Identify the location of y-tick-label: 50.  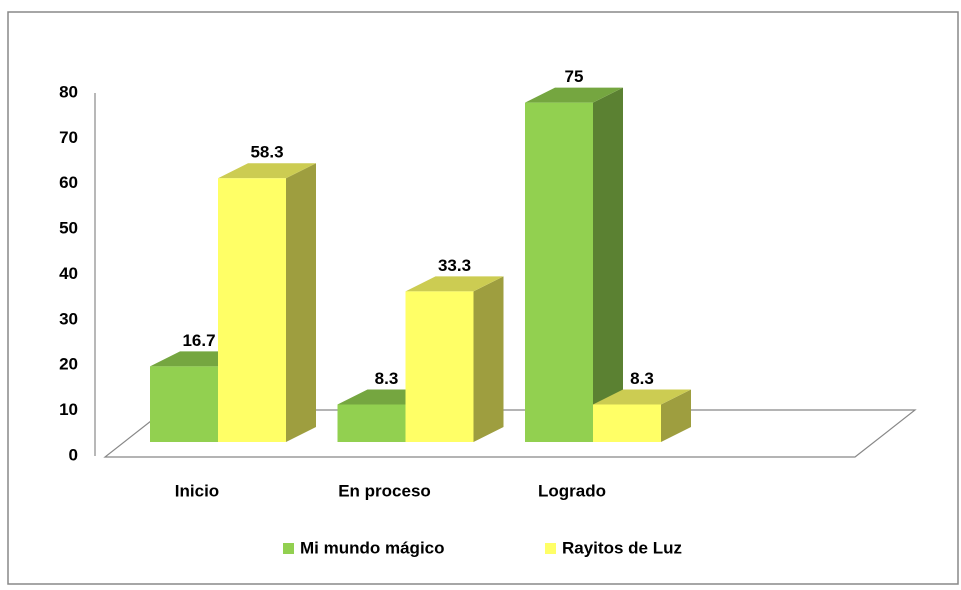
(68, 228).